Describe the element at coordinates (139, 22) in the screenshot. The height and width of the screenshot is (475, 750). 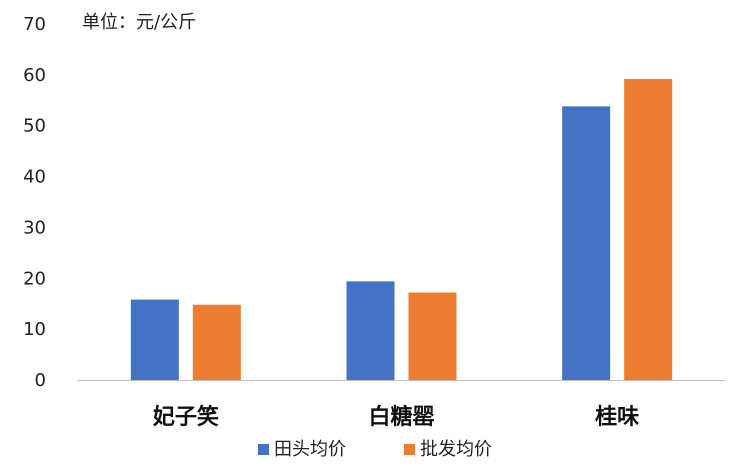
I see `unit-note: 单位：元/公斤` at that location.